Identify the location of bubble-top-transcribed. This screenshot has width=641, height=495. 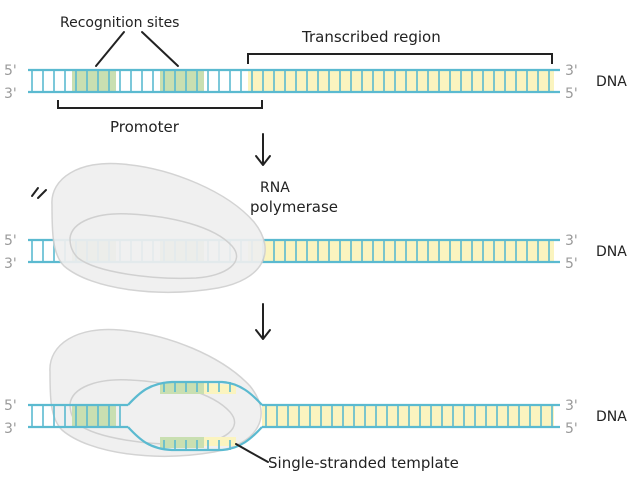
(220, 388).